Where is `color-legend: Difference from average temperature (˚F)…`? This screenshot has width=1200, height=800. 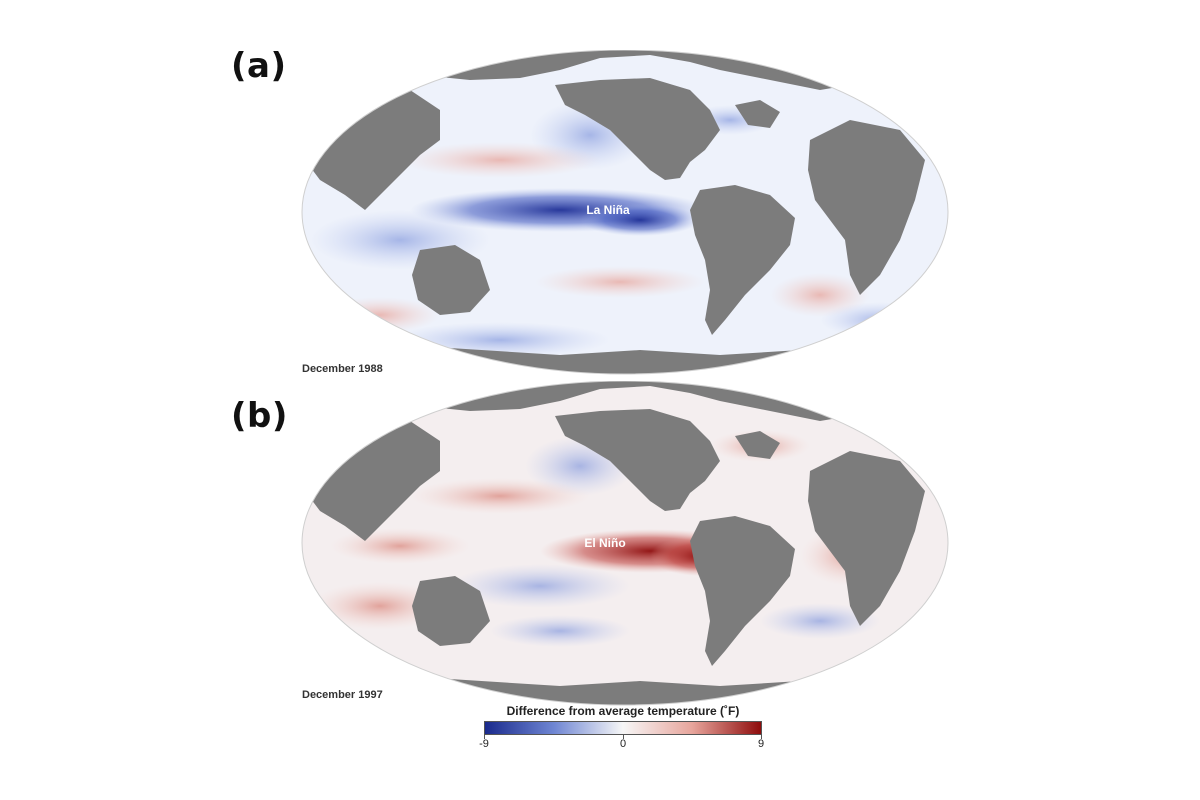
color-legend: Difference from average temperature (˚F)… is located at coordinates (623, 734).